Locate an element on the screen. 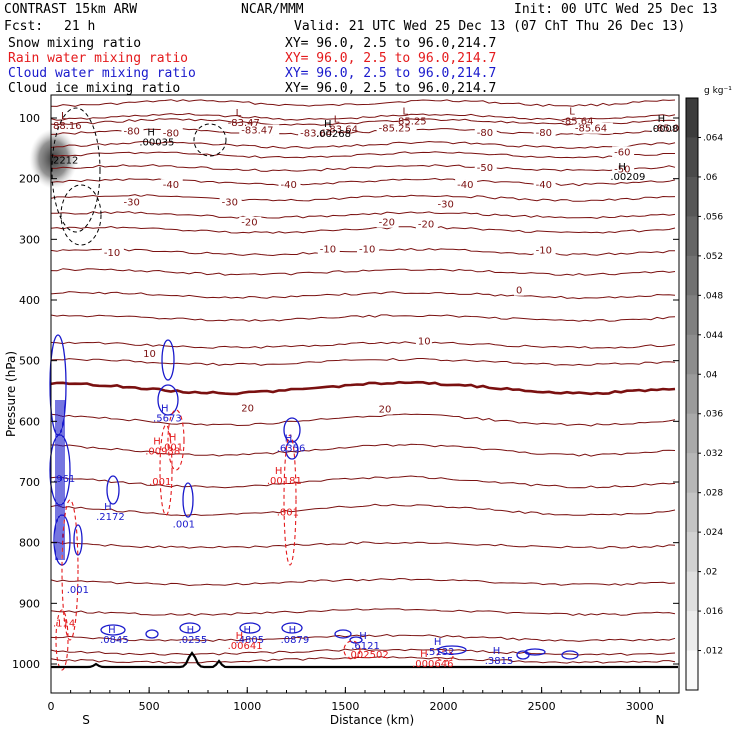 The height and width of the screenshot is (740, 740). temperature-label: -50 is located at coordinates (485, 168).